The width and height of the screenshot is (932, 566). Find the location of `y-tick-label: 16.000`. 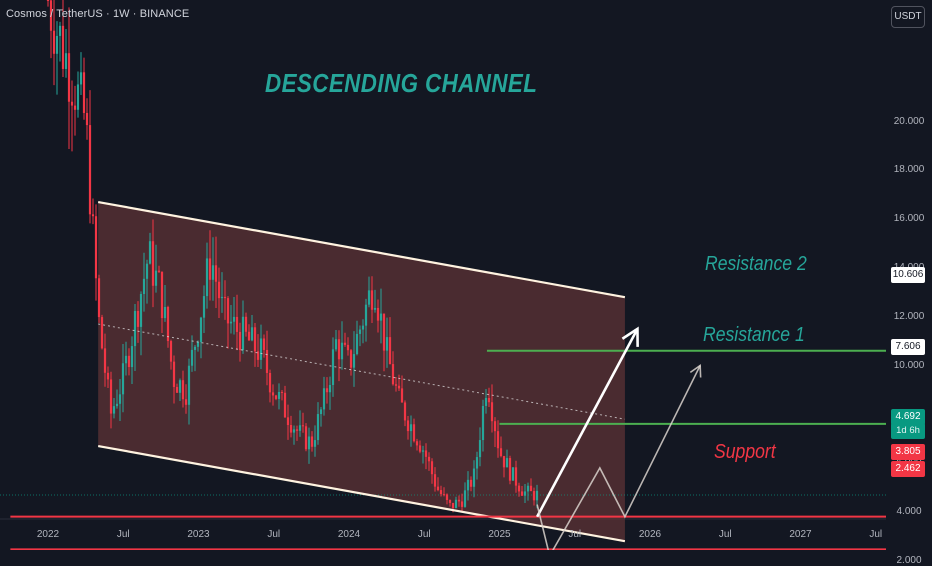

y-tick-label: 16.000 is located at coordinates (909, 219).